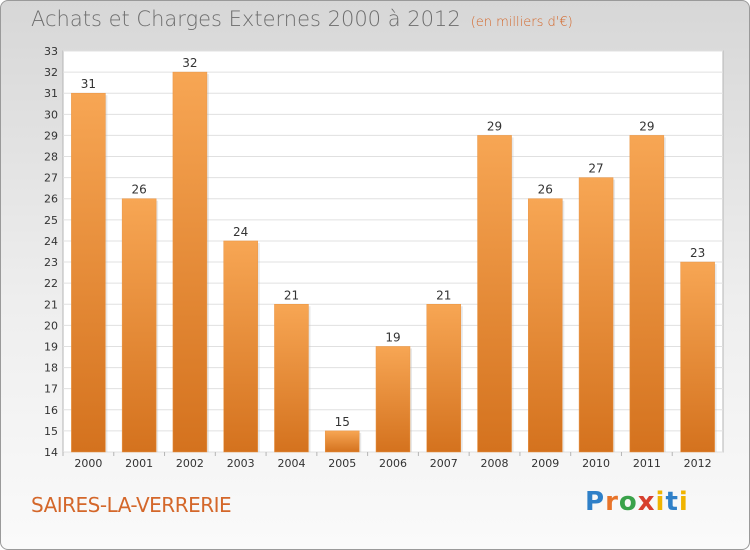 The width and height of the screenshot is (750, 550). What do you see at coordinates (51, 325) in the screenshot?
I see `y-tick-label: 20` at bounding box center [51, 325].